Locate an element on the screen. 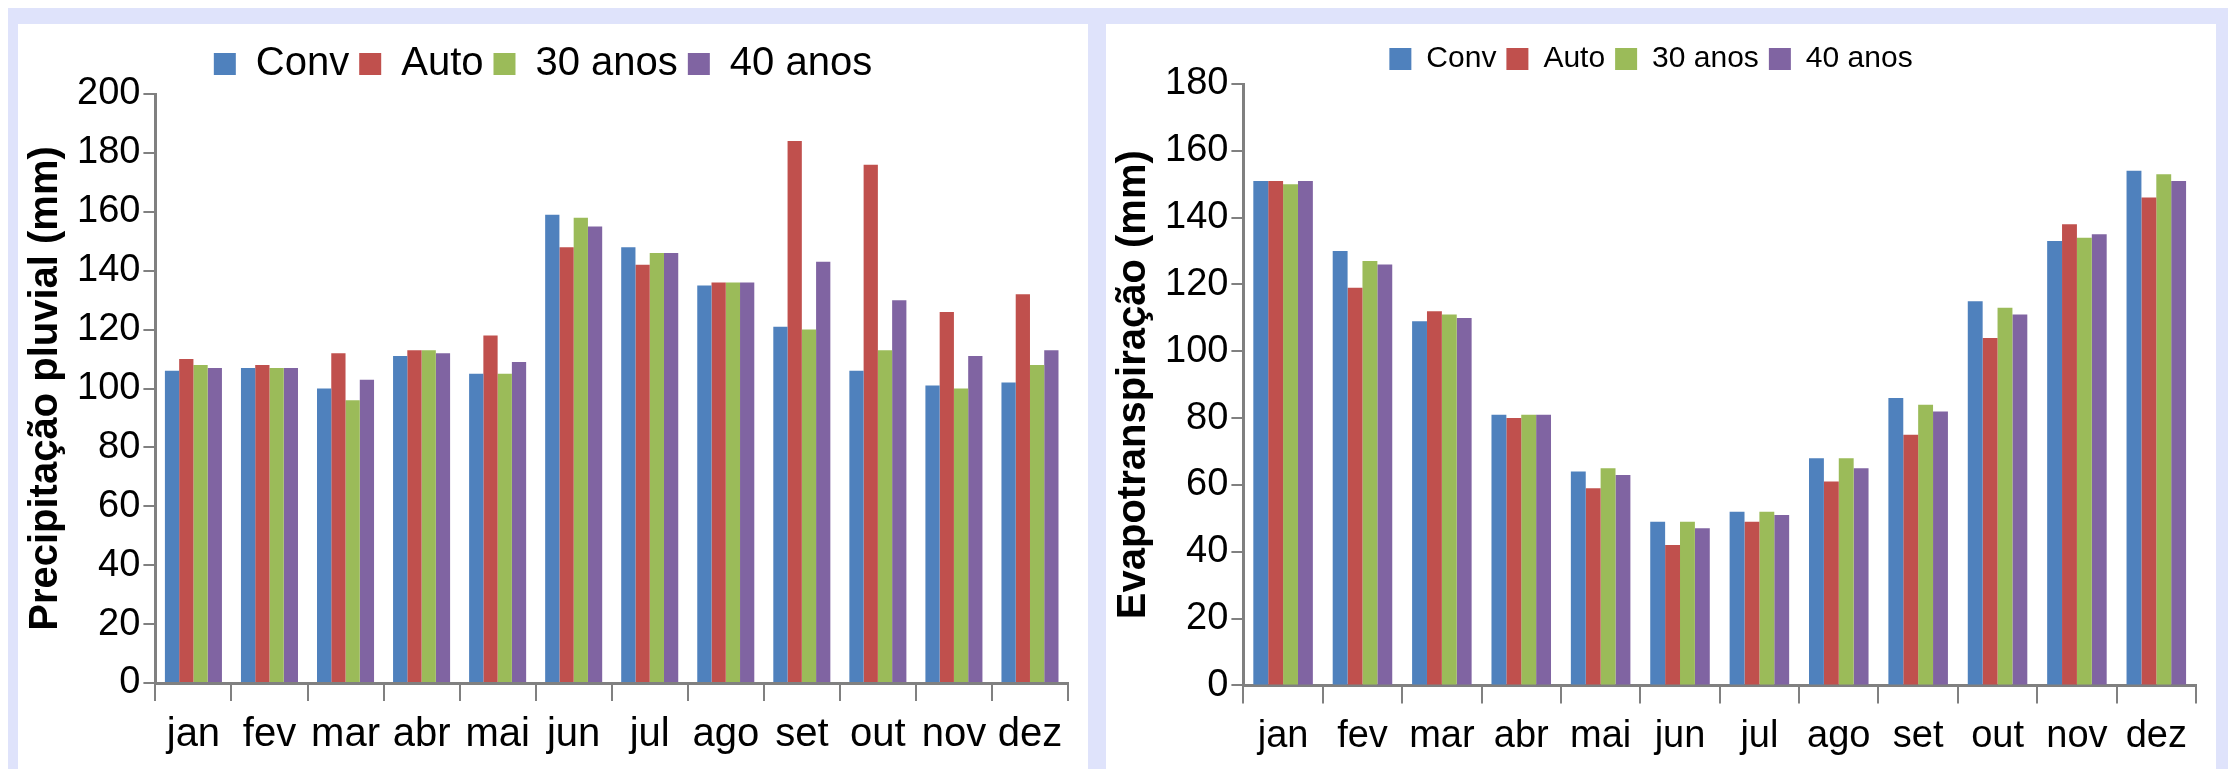  y-axis-title: Evapotranspiração (mm) is located at coordinates (1131, 385).